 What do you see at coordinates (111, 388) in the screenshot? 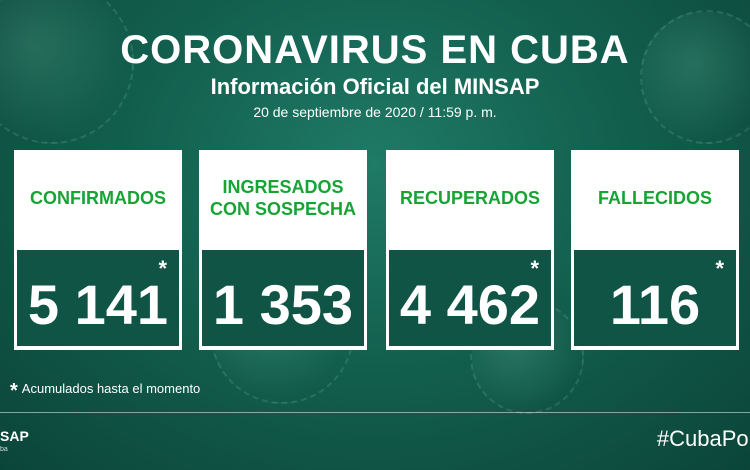
I see `footnote-text: Acumulados hasta el momento` at bounding box center [111, 388].